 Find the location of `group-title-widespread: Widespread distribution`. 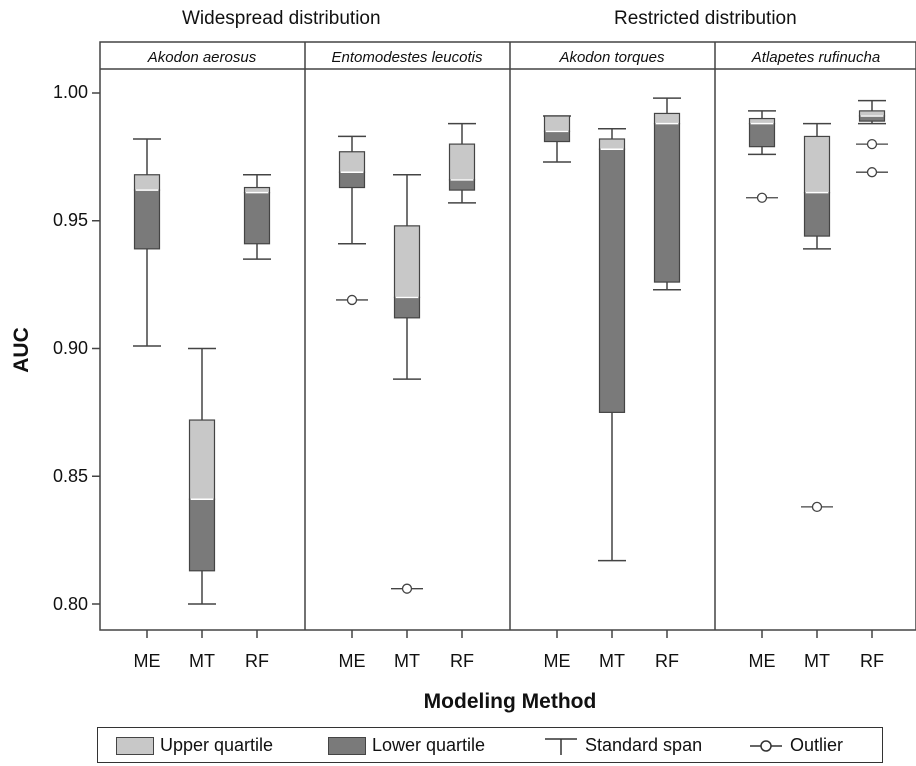

group-title-widespread: Widespread distribution is located at coordinates (281, 18).